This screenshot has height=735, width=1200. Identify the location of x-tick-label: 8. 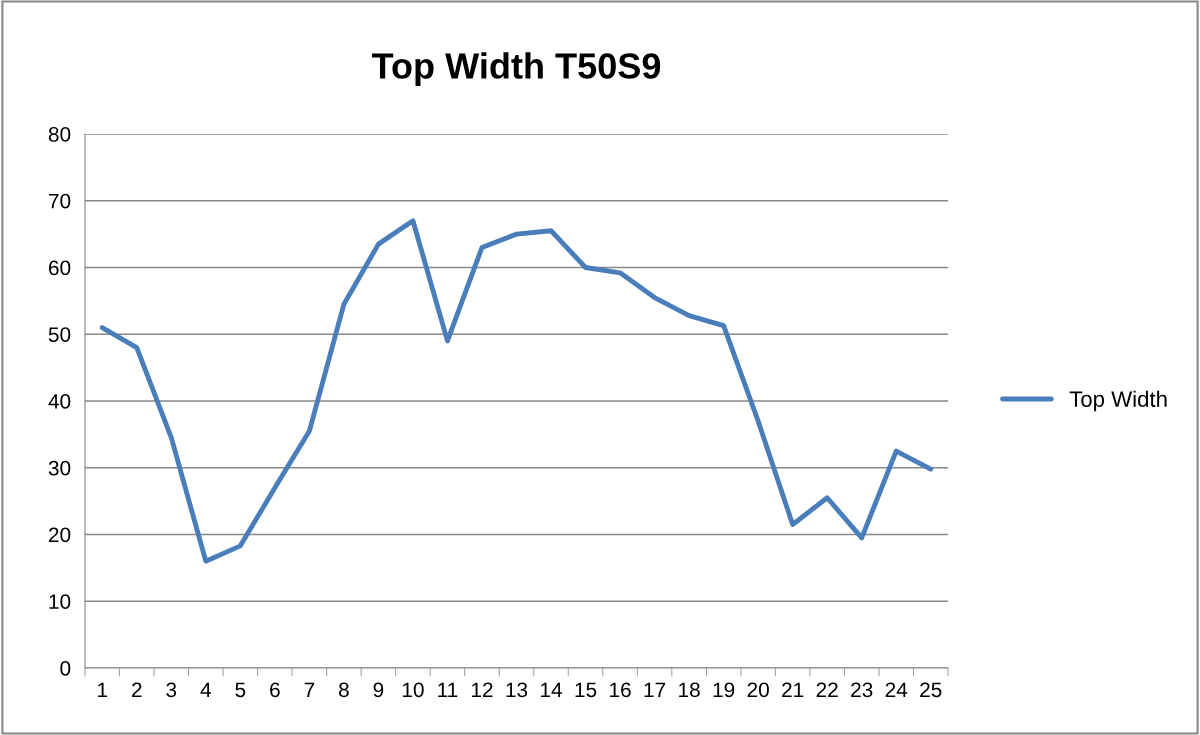
(344, 690).